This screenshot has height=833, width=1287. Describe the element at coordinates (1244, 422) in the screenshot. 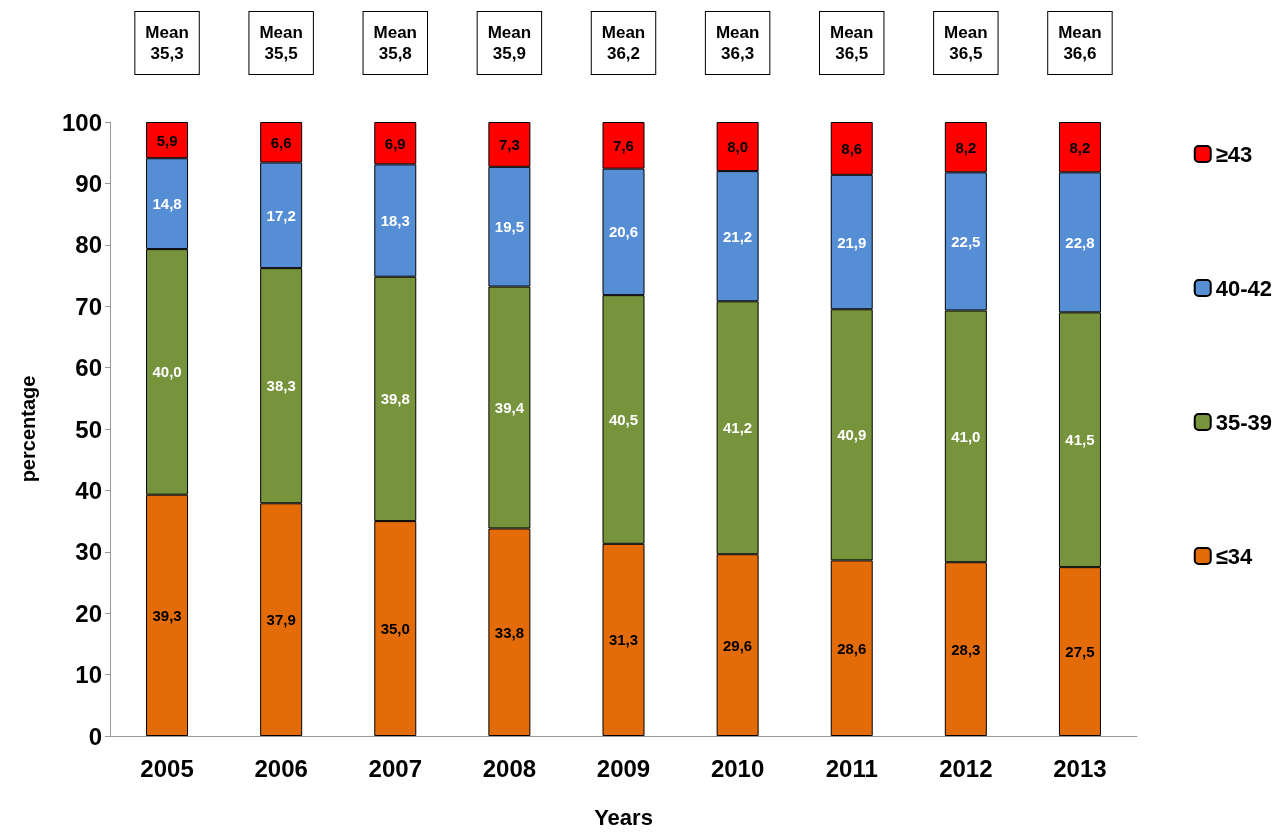

I see `legend-label: 35-39` at that location.